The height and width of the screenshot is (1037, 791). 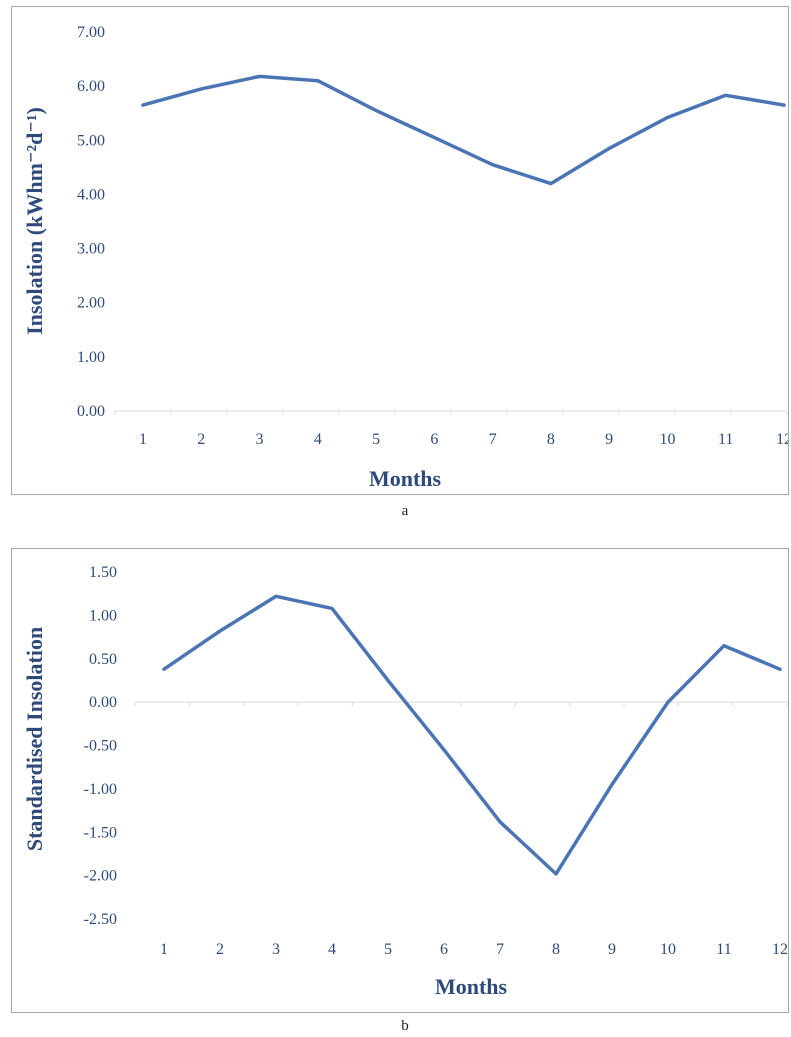 I want to click on y-tick-label: 0.50, so click(x=103, y=659).